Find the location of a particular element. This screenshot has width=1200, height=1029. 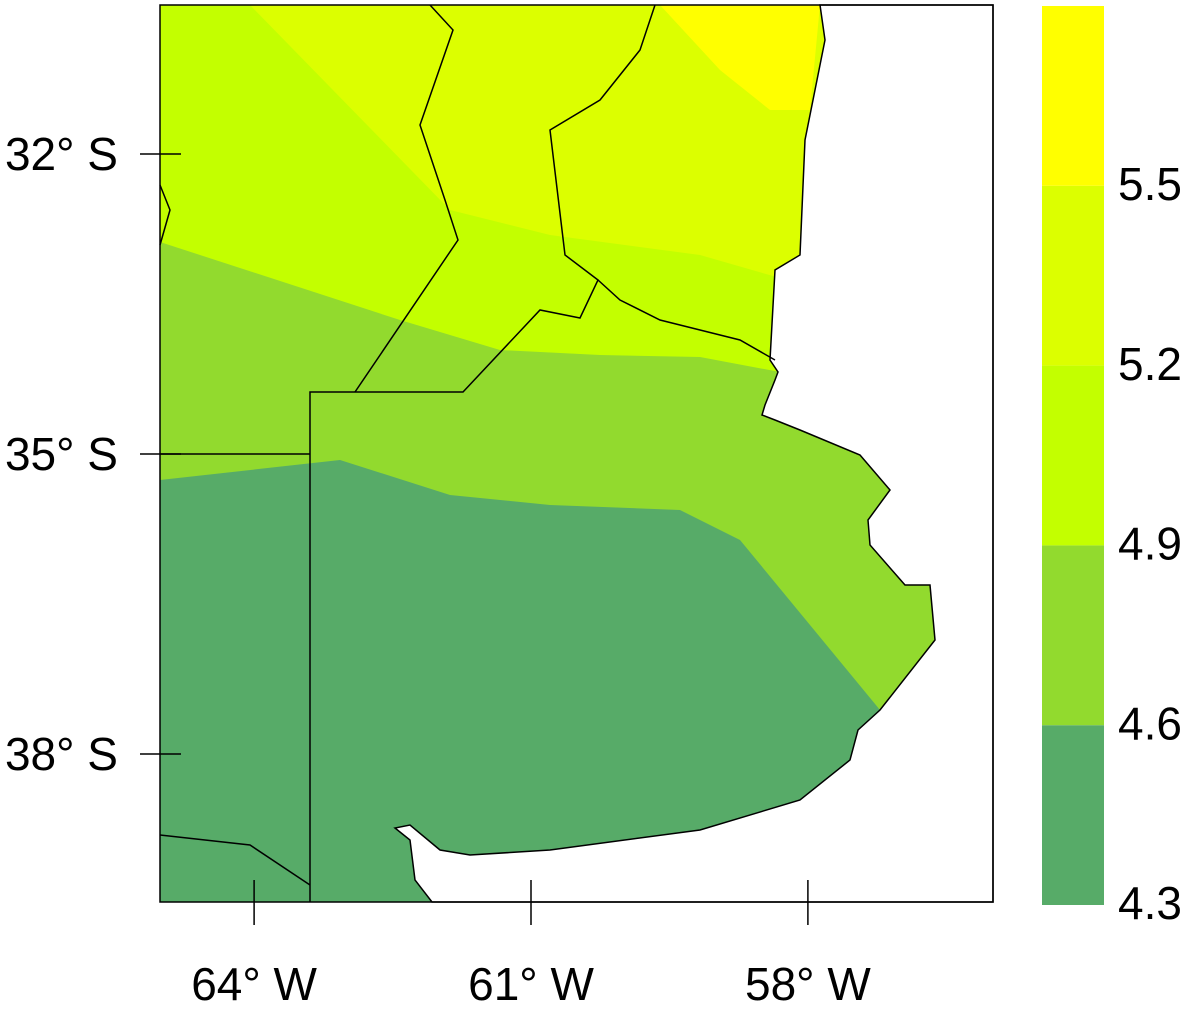

colorbar-label: 4.6 is located at coordinates (1150, 723).